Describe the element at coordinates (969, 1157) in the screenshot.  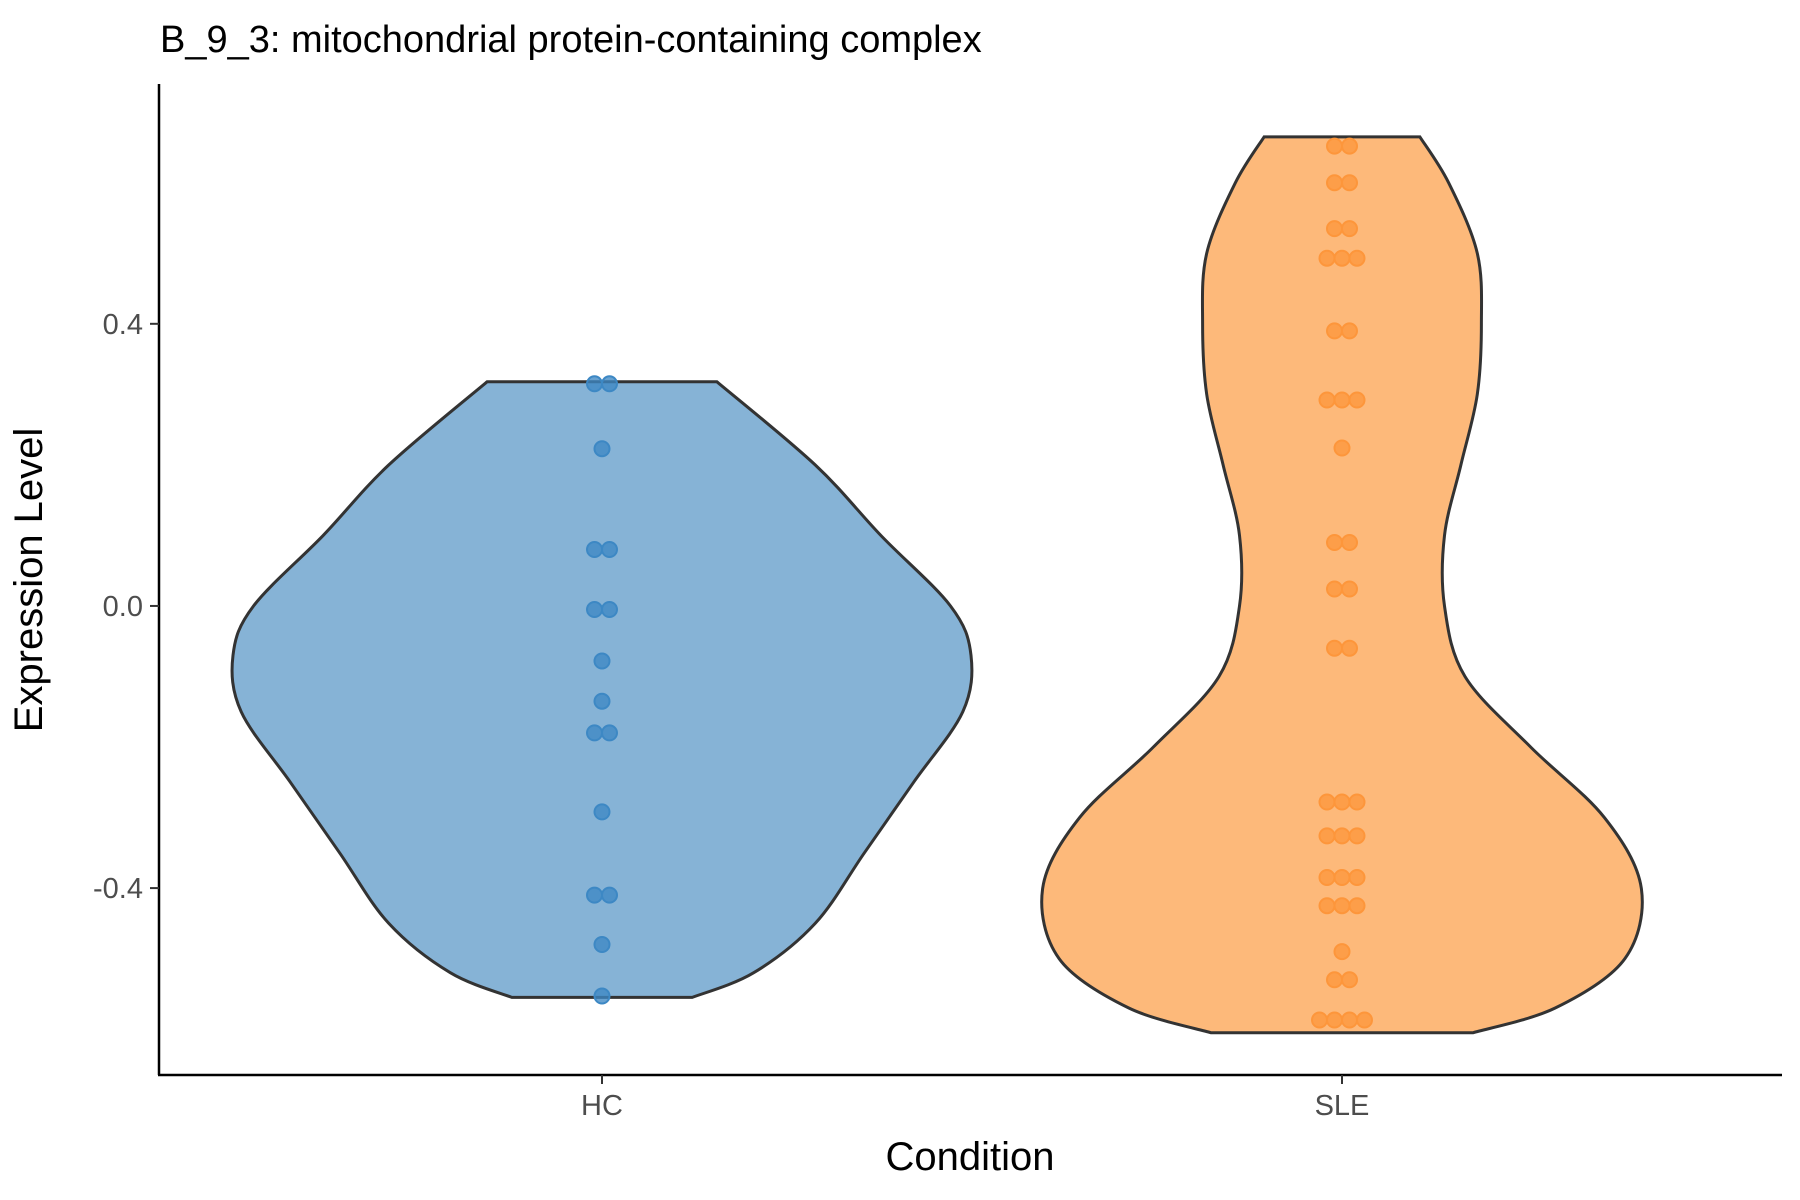
I see `x-axis-title: Condition` at that location.